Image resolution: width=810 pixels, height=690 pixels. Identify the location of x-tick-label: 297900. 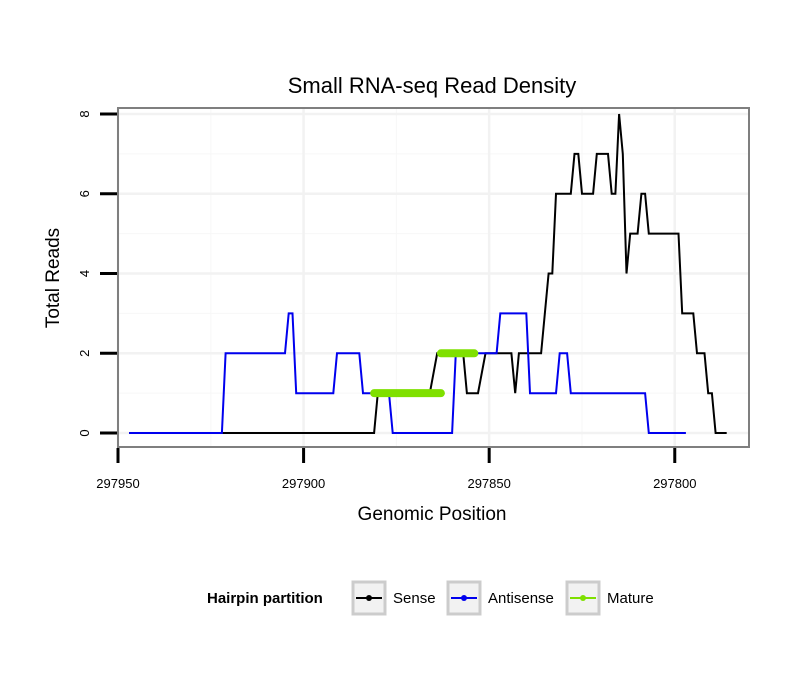
(303, 483).